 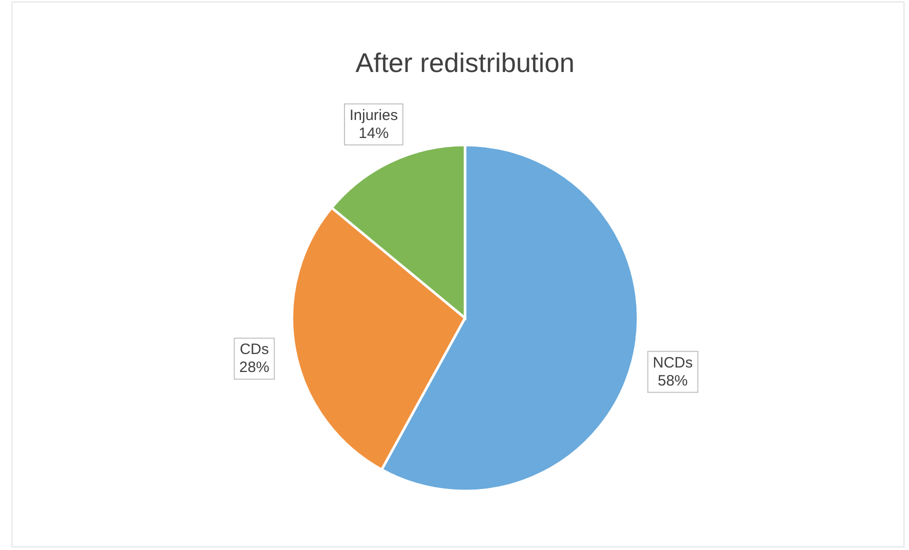 What do you see at coordinates (373, 133) in the screenshot?
I see `data-label: 14%` at bounding box center [373, 133].